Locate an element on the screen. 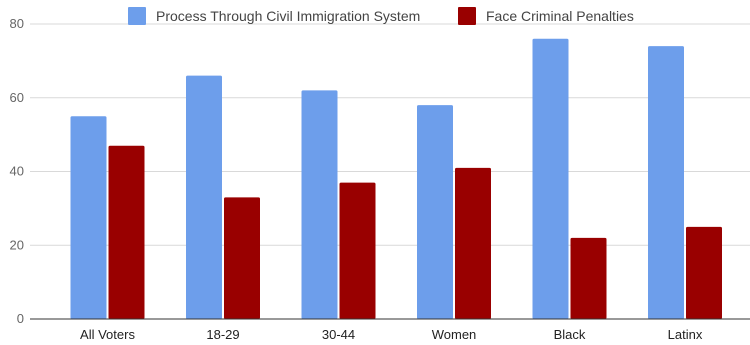 The image size is (750, 345). y-tick-label: 80 is located at coordinates (17, 23).